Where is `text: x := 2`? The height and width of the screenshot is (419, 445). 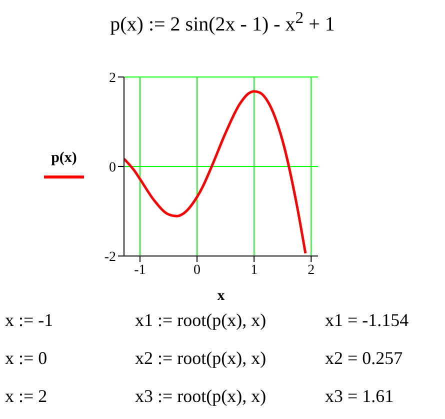
text: x := 2 is located at coordinates (26, 396).